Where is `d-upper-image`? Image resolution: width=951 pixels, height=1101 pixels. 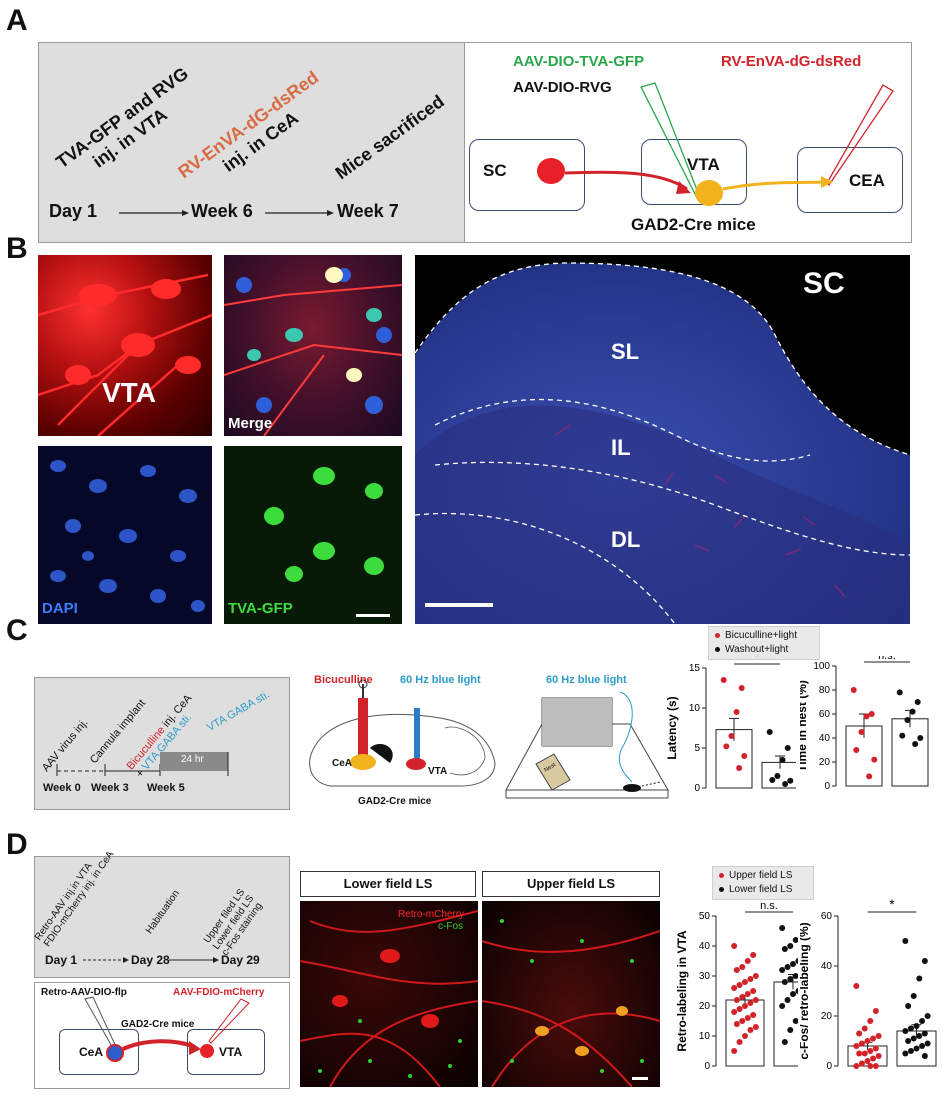
d-upper-image is located at coordinates (571, 994).